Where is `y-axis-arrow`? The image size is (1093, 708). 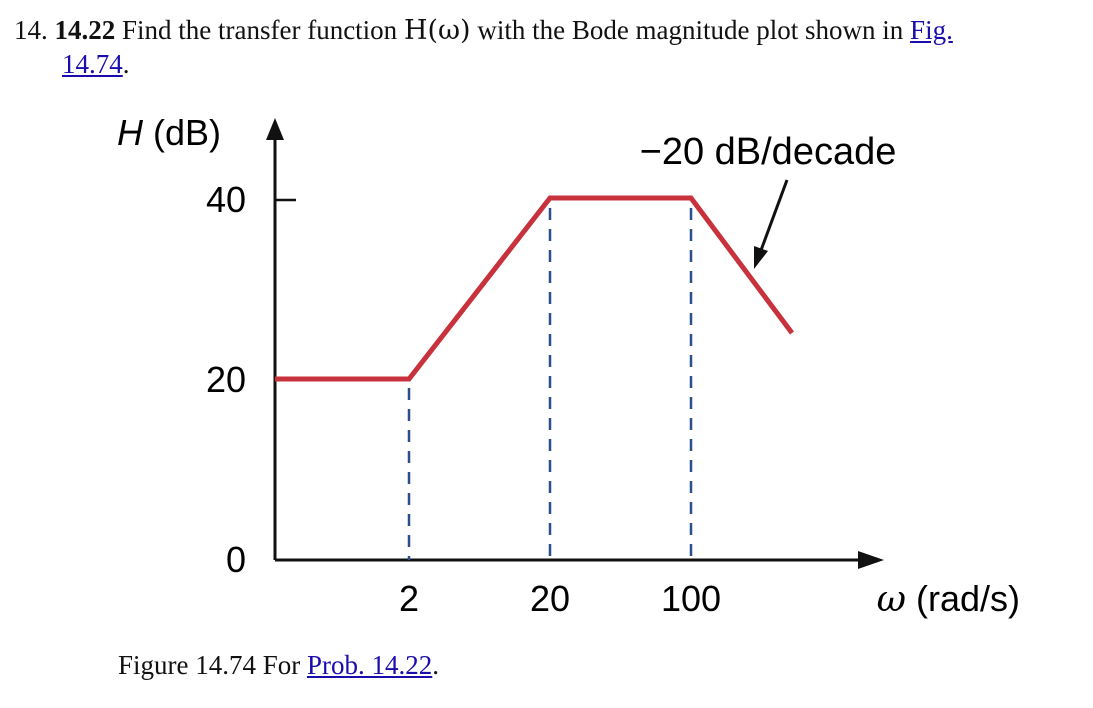 y-axis-arrow is located at coordinates (275, 129).